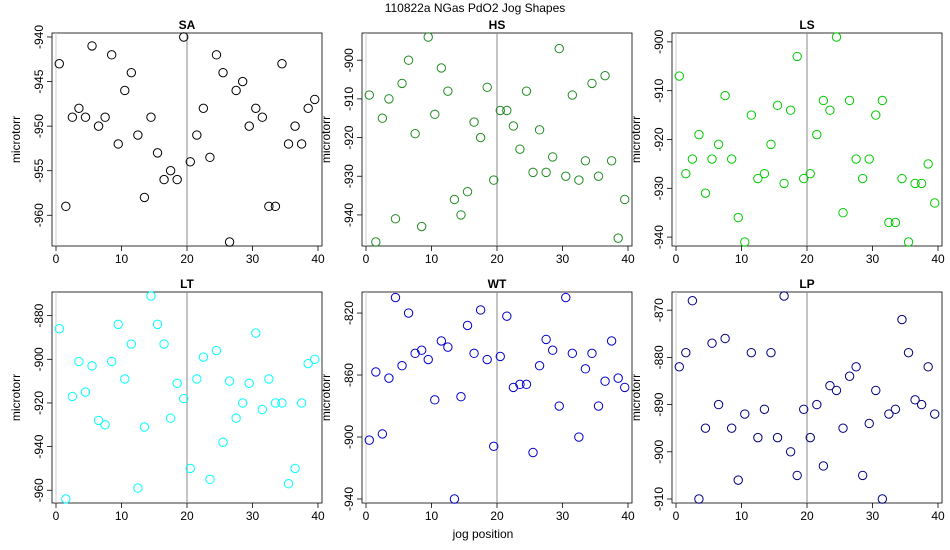 The image size is (950, 550). What do you see at coordinates (497, 259) in the screenshot?
I see `x-tick-label: 20` at bounding box center [497, 259].